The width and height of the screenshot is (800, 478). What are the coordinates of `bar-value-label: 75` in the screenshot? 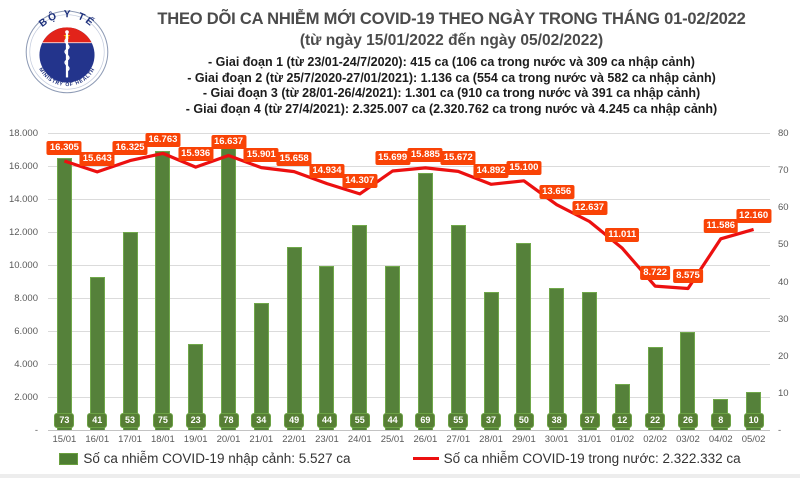 It's located at (162, 420).